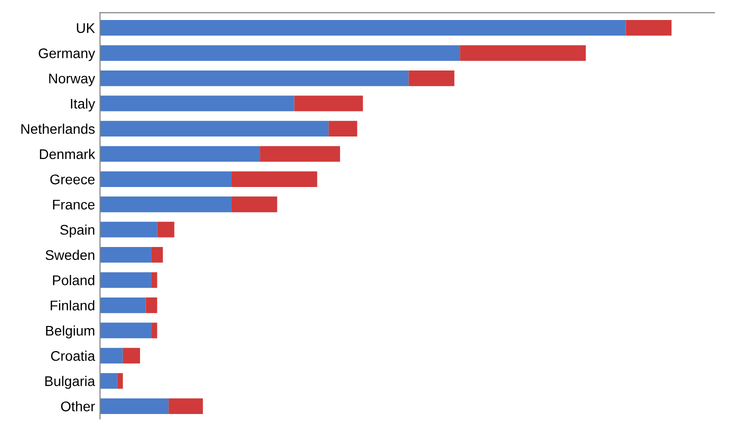 The height and width of the screenshot is (423, 752). Describe the element at coordinates (83, 105) in the screenshot. I see `y-tick-label: Italy` at that location.